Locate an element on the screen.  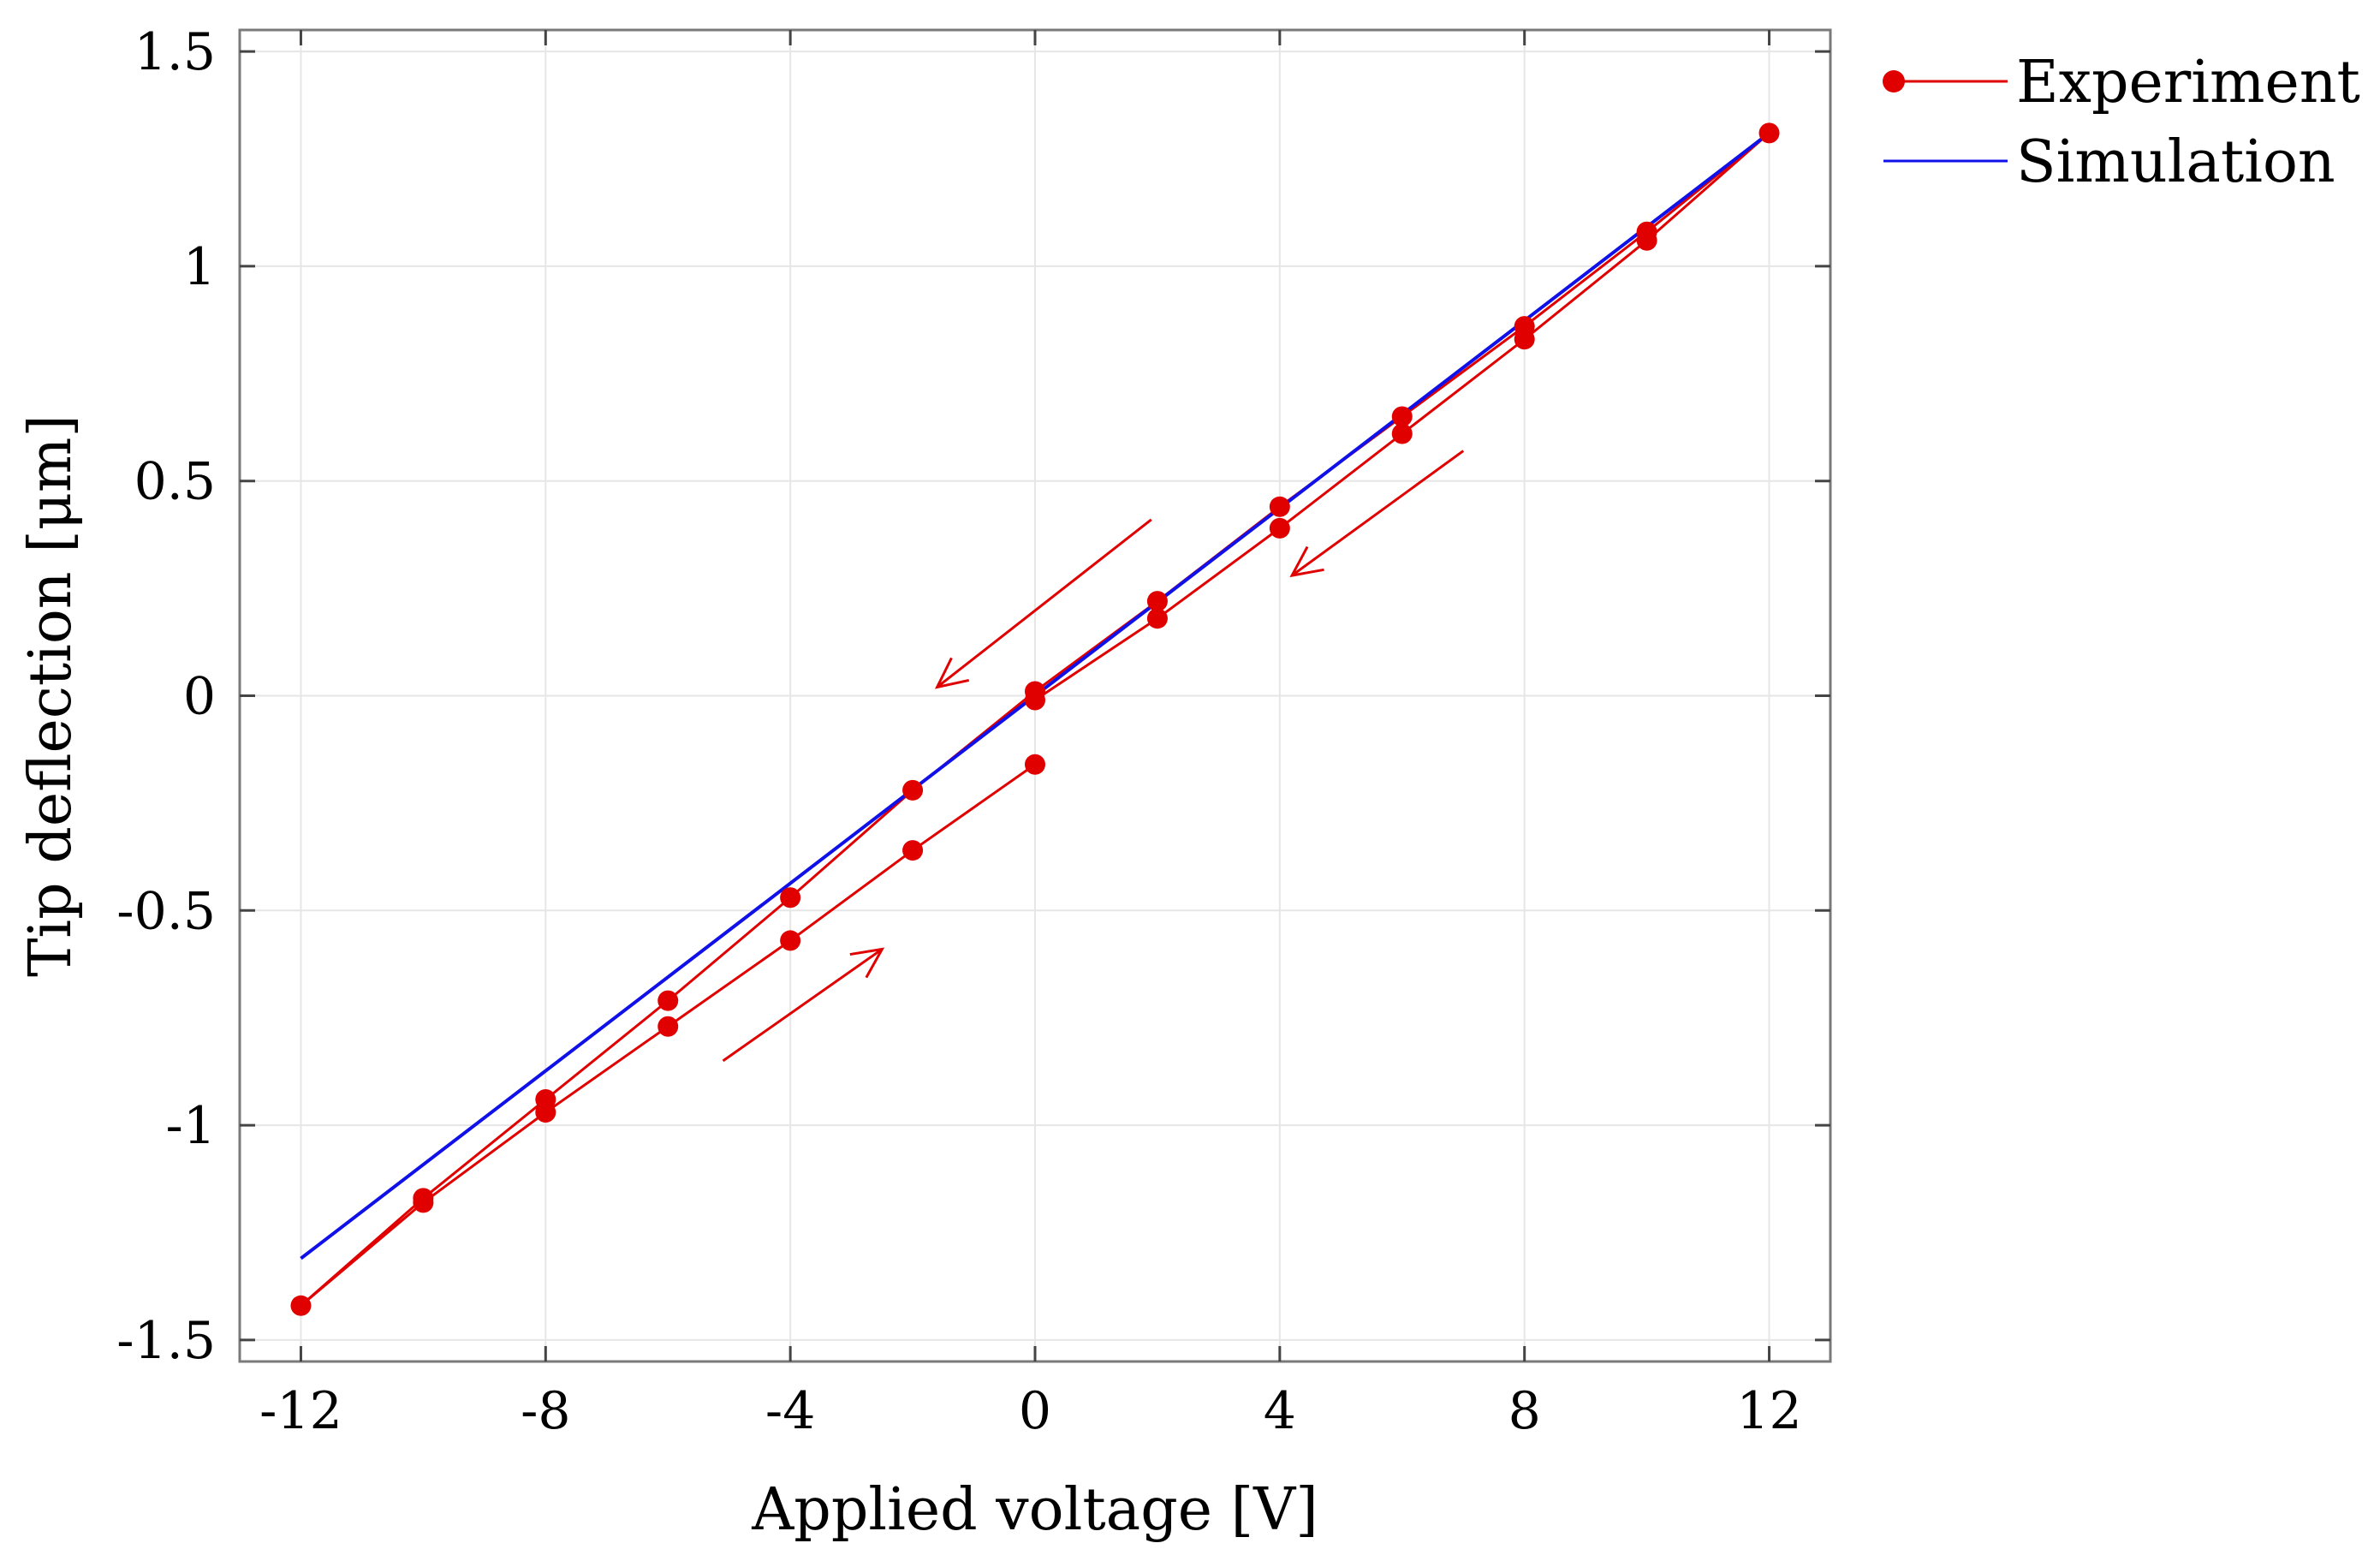
legend-item-experiment: Experiment is located at coordinates (2122, 82).